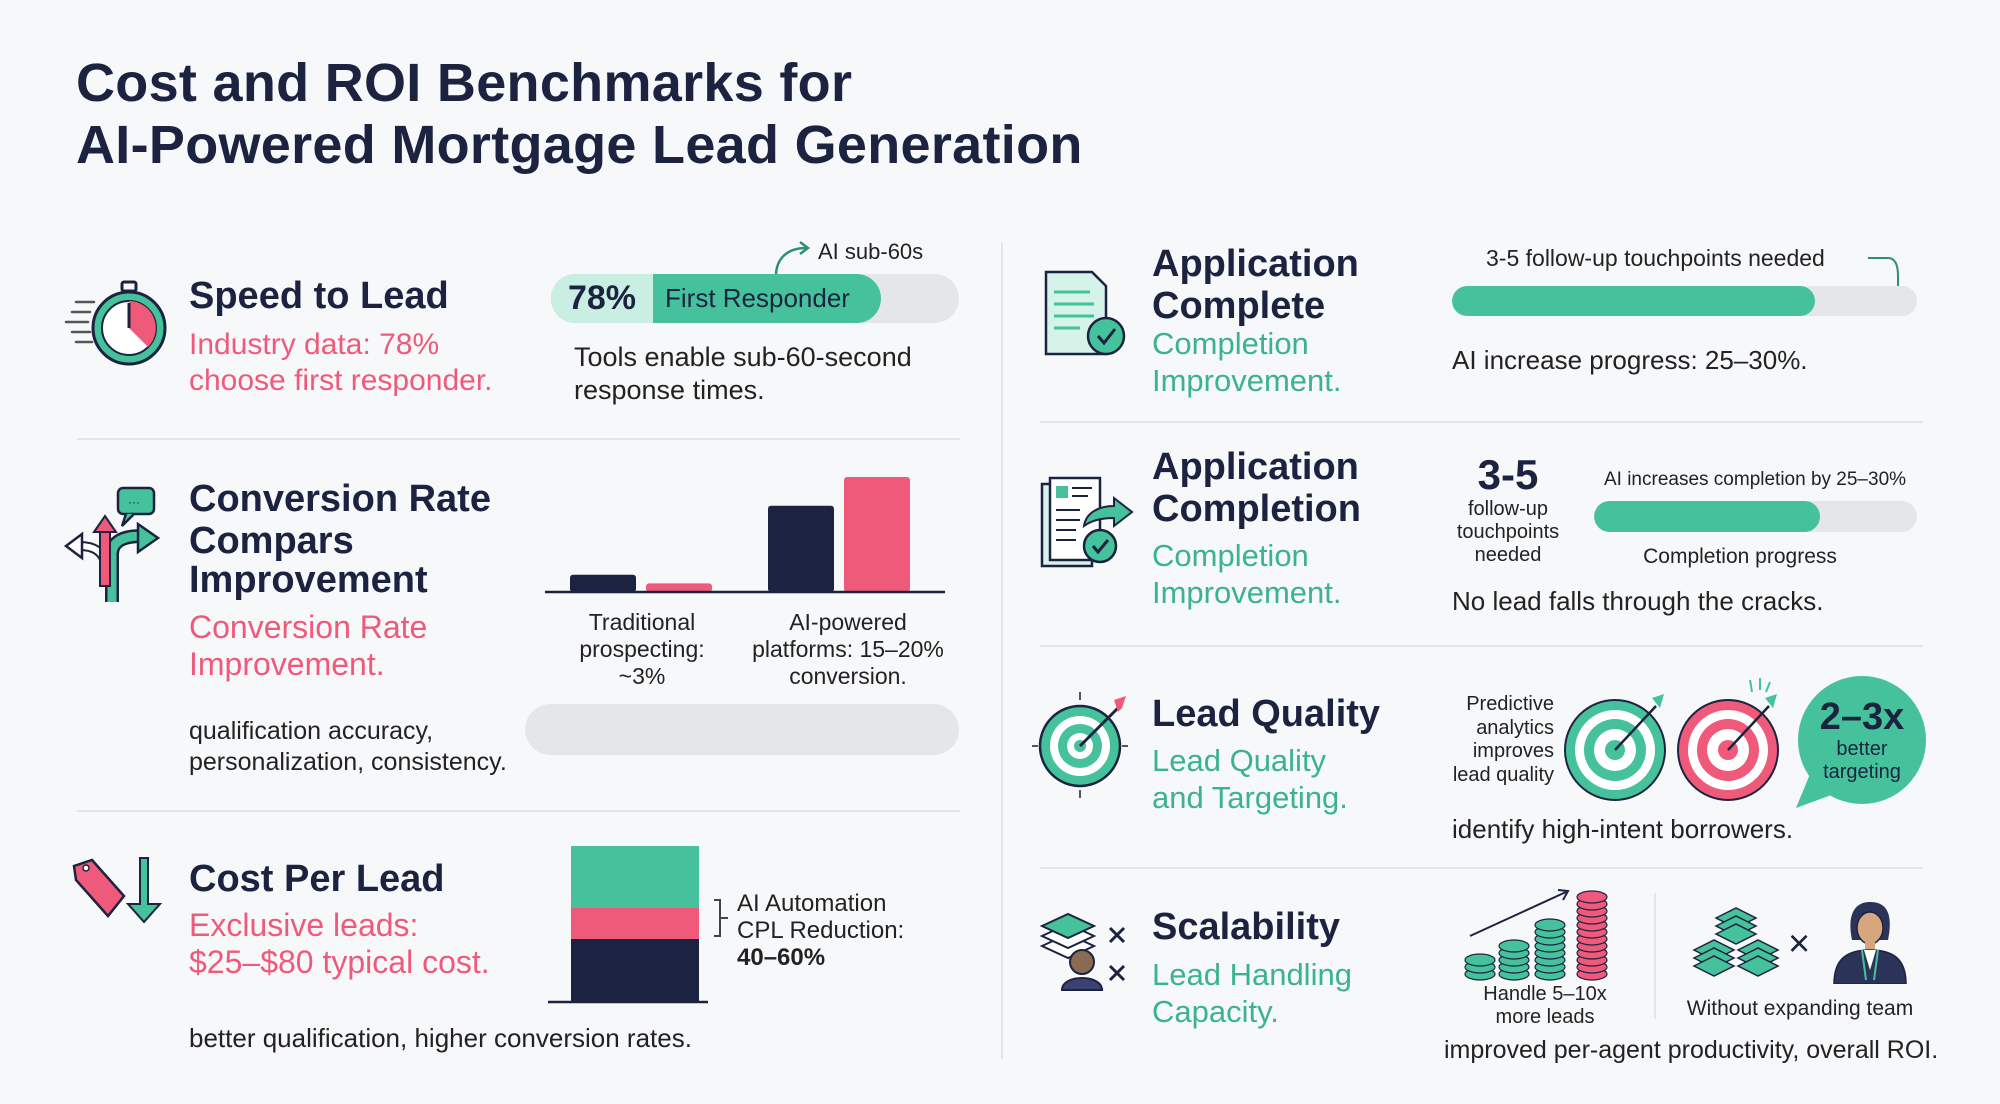 This screenshot has height=1104, width=2000. I want to click on targeting-multiplier: 2–3x, so click(1862, 717).